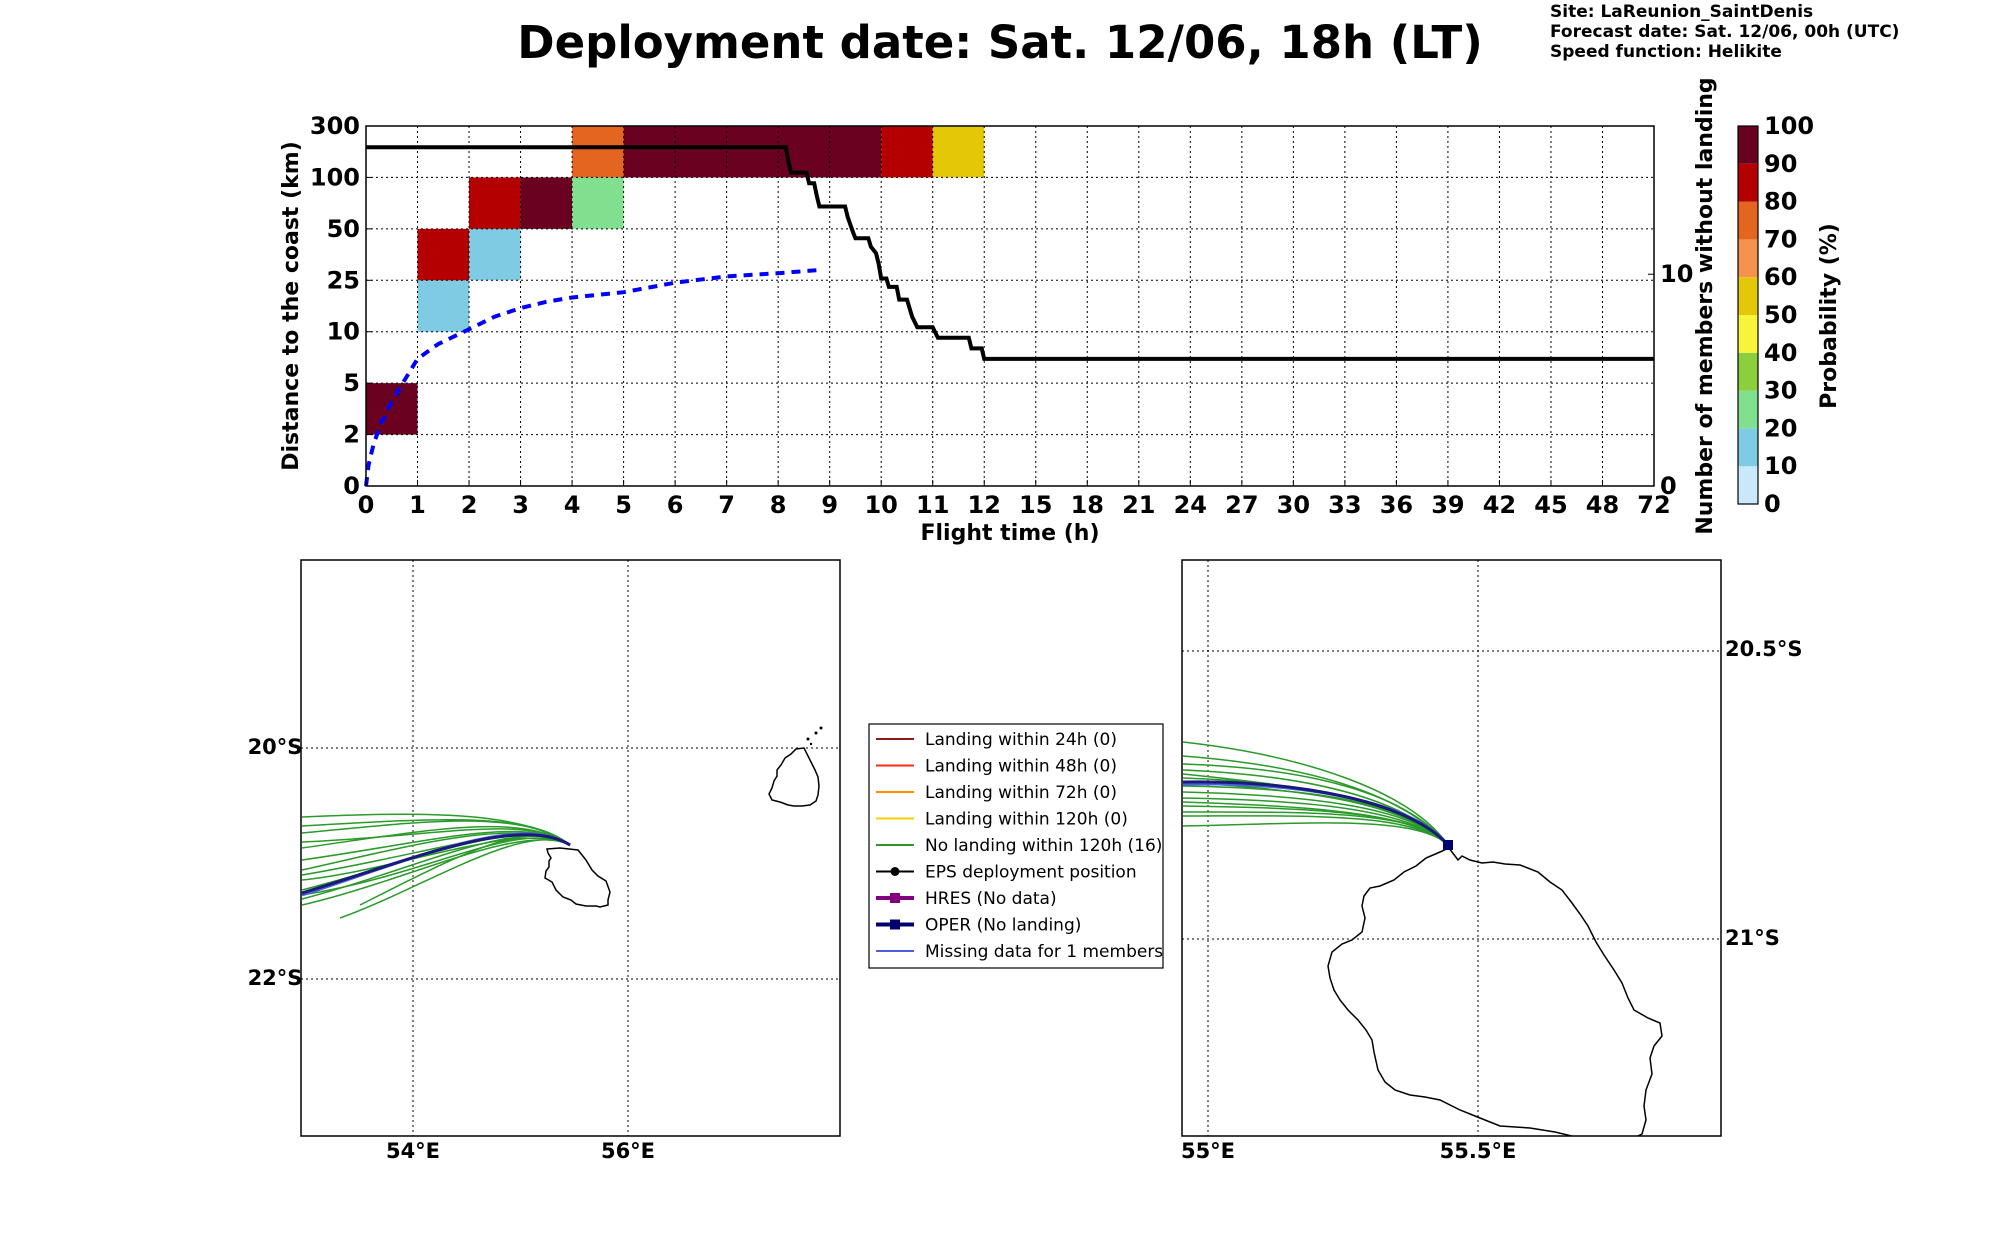  I want to click on legend-label-1: Landing within 24h (0), so click(1021, 740).